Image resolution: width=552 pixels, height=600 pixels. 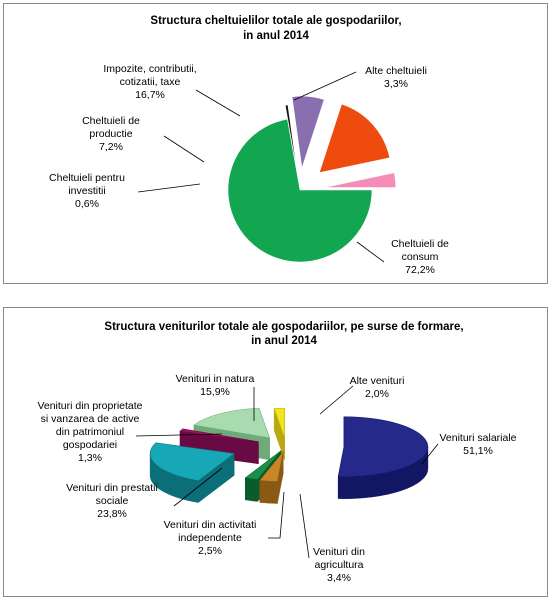 I want to click on slice-label-prestatii-line: 23,8%, so click(x=112, y=514).